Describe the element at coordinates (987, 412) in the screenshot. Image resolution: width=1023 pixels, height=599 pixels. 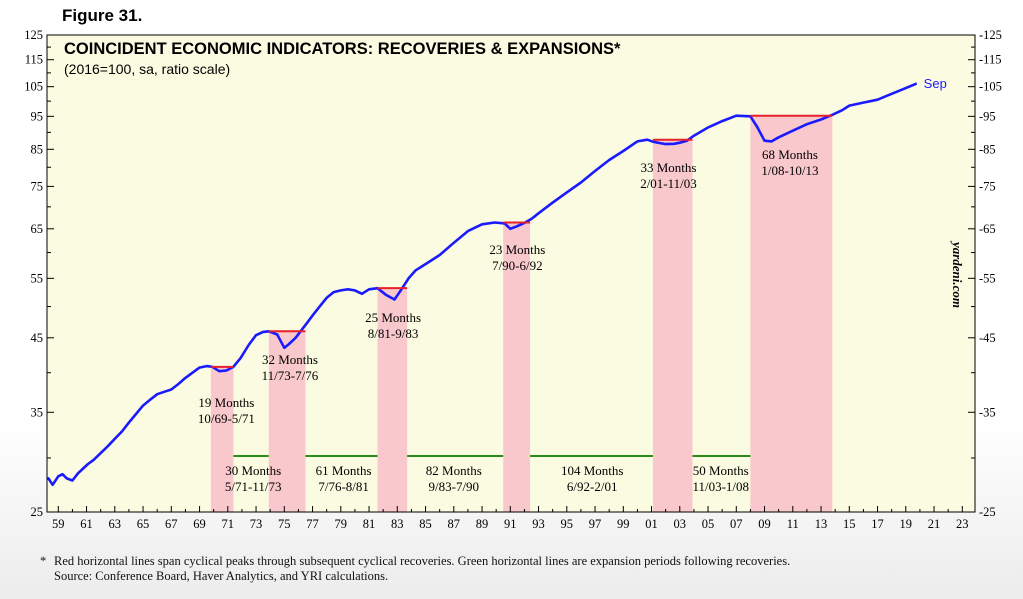
I see `y-tick-label-right: -35` at that location.